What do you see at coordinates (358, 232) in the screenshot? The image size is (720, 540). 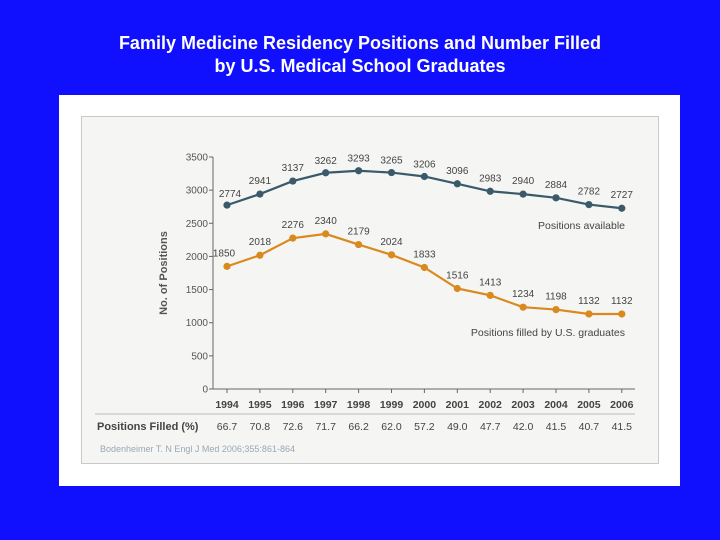 I see `data-label: 2179` at bounding box center [358, 232].